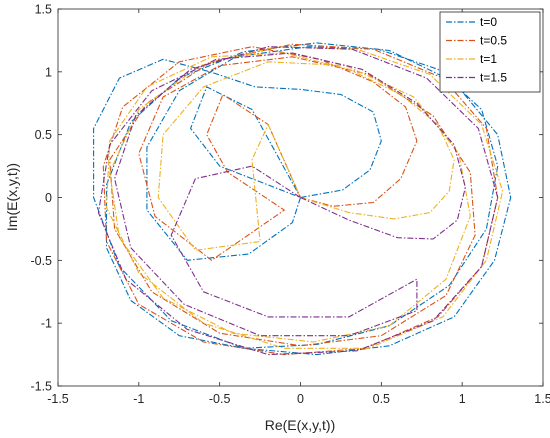 The width and height of the screenshot is (550, 438). I want to click on legend-box, so click(490, 52).